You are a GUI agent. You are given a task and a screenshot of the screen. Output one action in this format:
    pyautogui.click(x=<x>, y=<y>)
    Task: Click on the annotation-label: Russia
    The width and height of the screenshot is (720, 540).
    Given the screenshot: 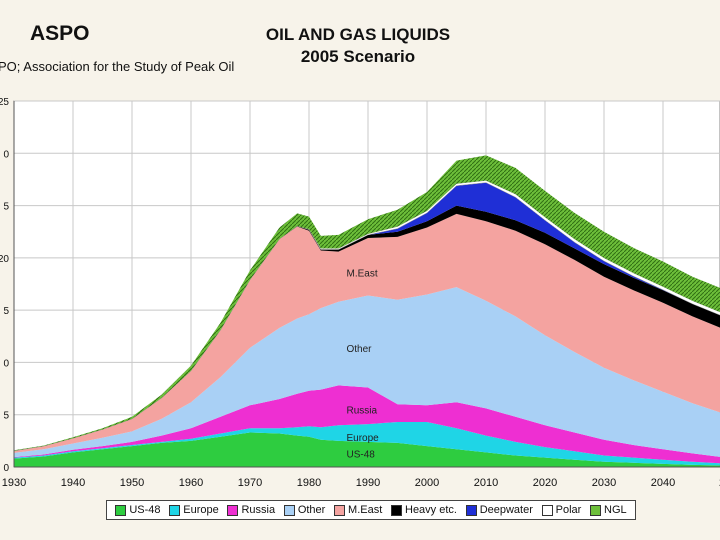 What is the action you would take?
    pyautogui.click(x=362, y=411)
    